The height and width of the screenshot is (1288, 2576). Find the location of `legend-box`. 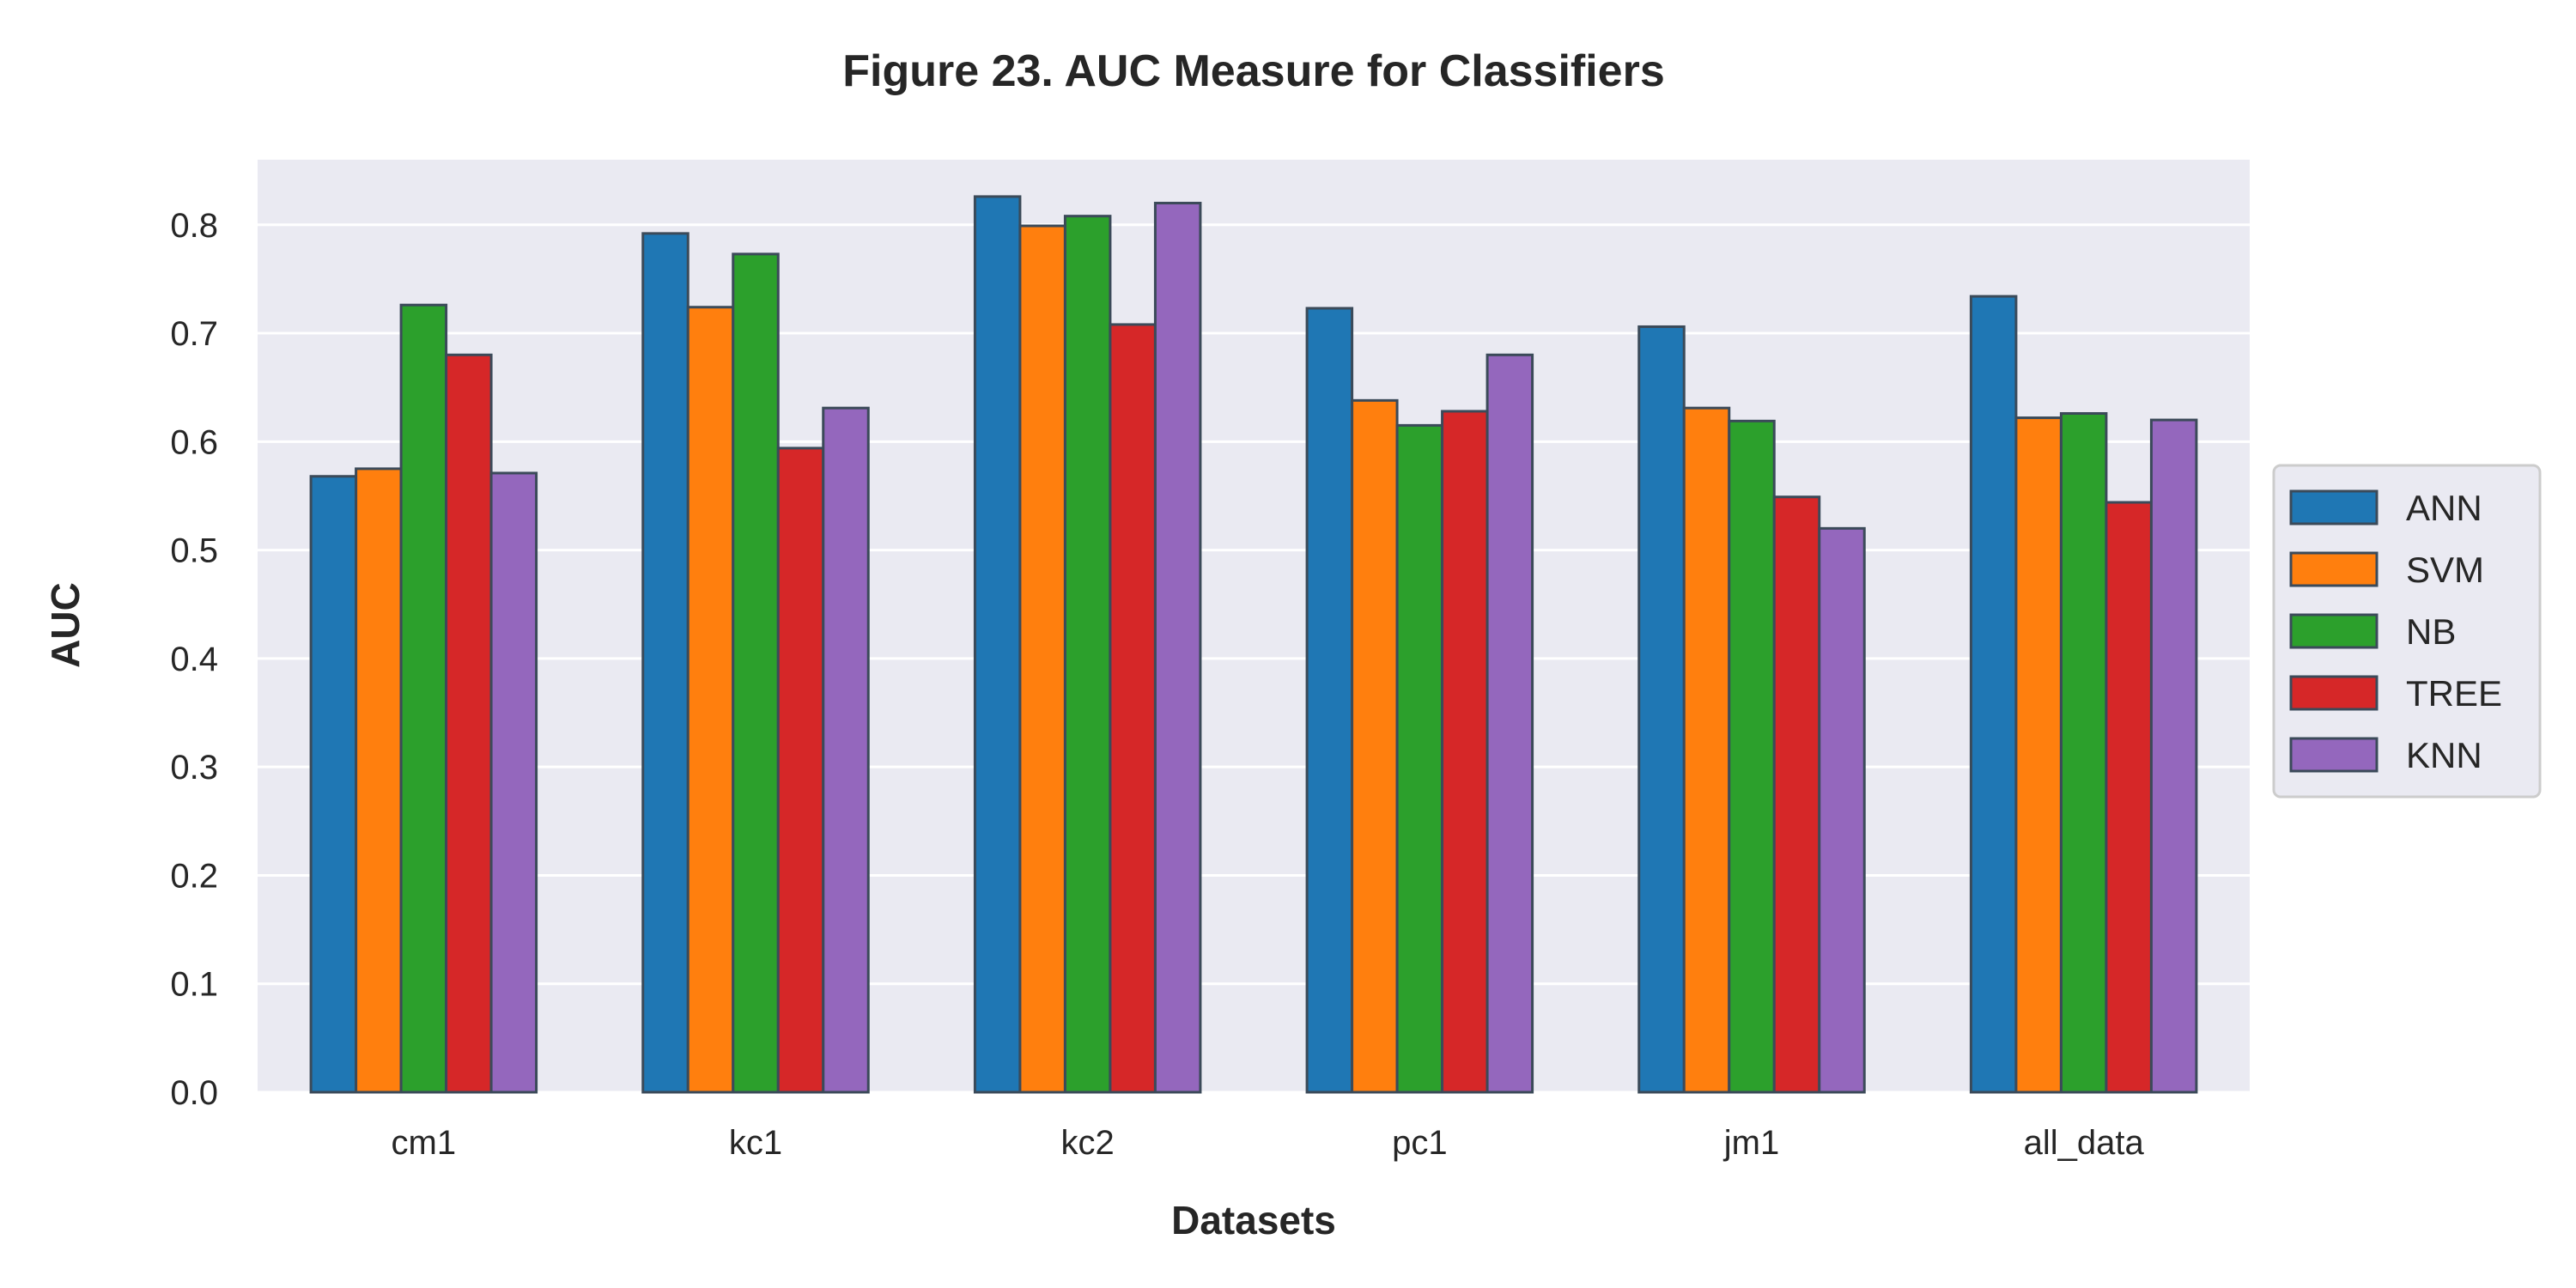

legend-box is located at coordinates (2407, 631).